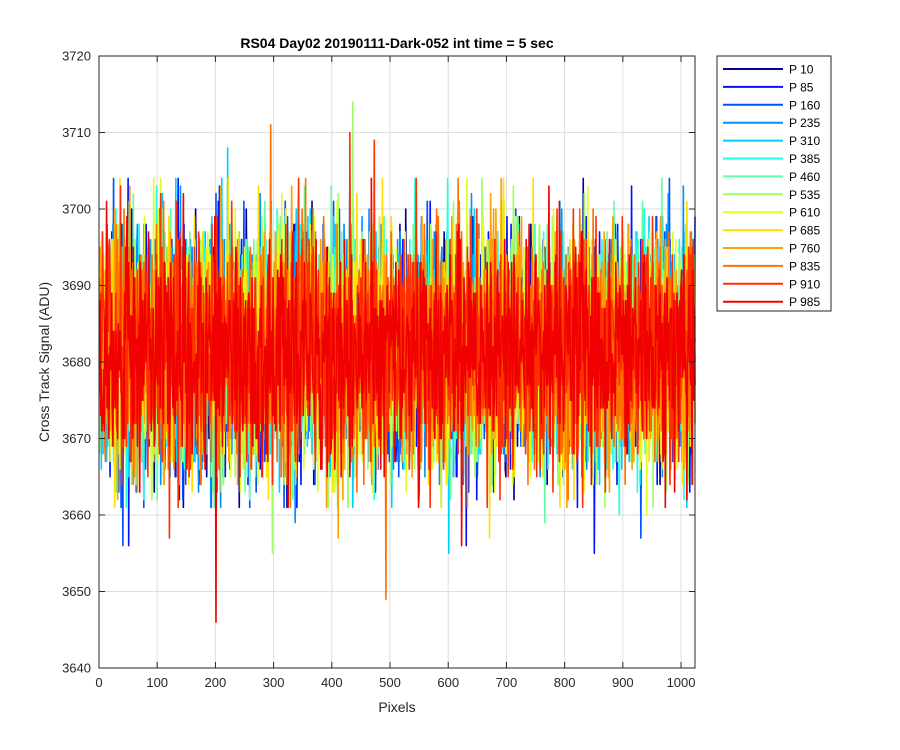  What do you see at coordinates (804, 105) in the screenshot?
I see `legend-label: P 160` at bounding box center [804, 105].